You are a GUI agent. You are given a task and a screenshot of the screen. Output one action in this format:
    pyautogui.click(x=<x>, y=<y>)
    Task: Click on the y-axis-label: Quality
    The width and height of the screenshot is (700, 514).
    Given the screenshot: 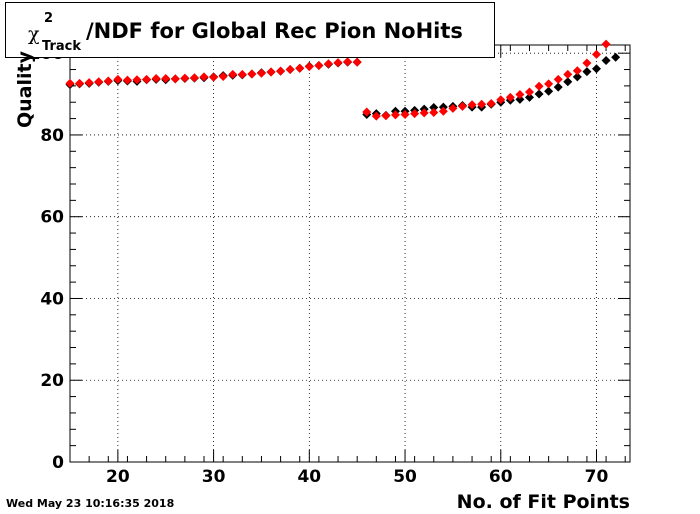 What is the action you would take?
    pyautogui.click(x=25, y=89)
    